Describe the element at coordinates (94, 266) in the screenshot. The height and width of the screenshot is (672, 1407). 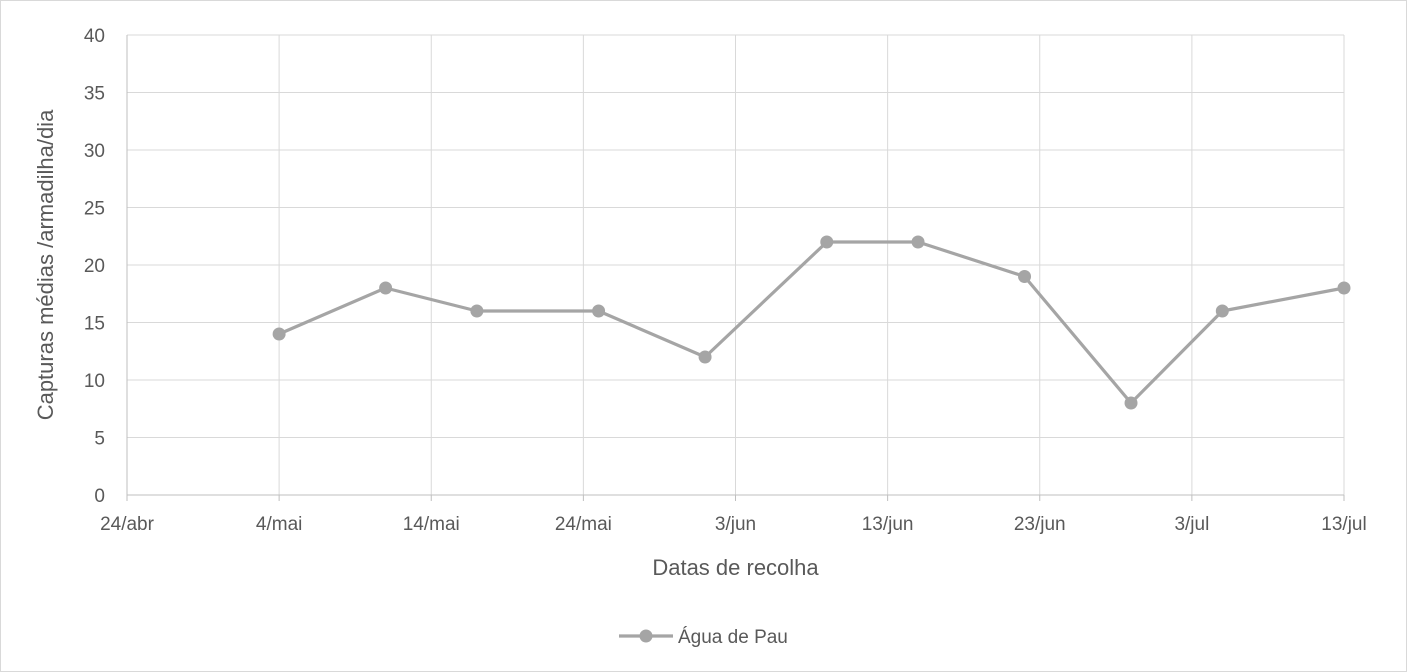
I see `y-tick-label: 20` at that location.